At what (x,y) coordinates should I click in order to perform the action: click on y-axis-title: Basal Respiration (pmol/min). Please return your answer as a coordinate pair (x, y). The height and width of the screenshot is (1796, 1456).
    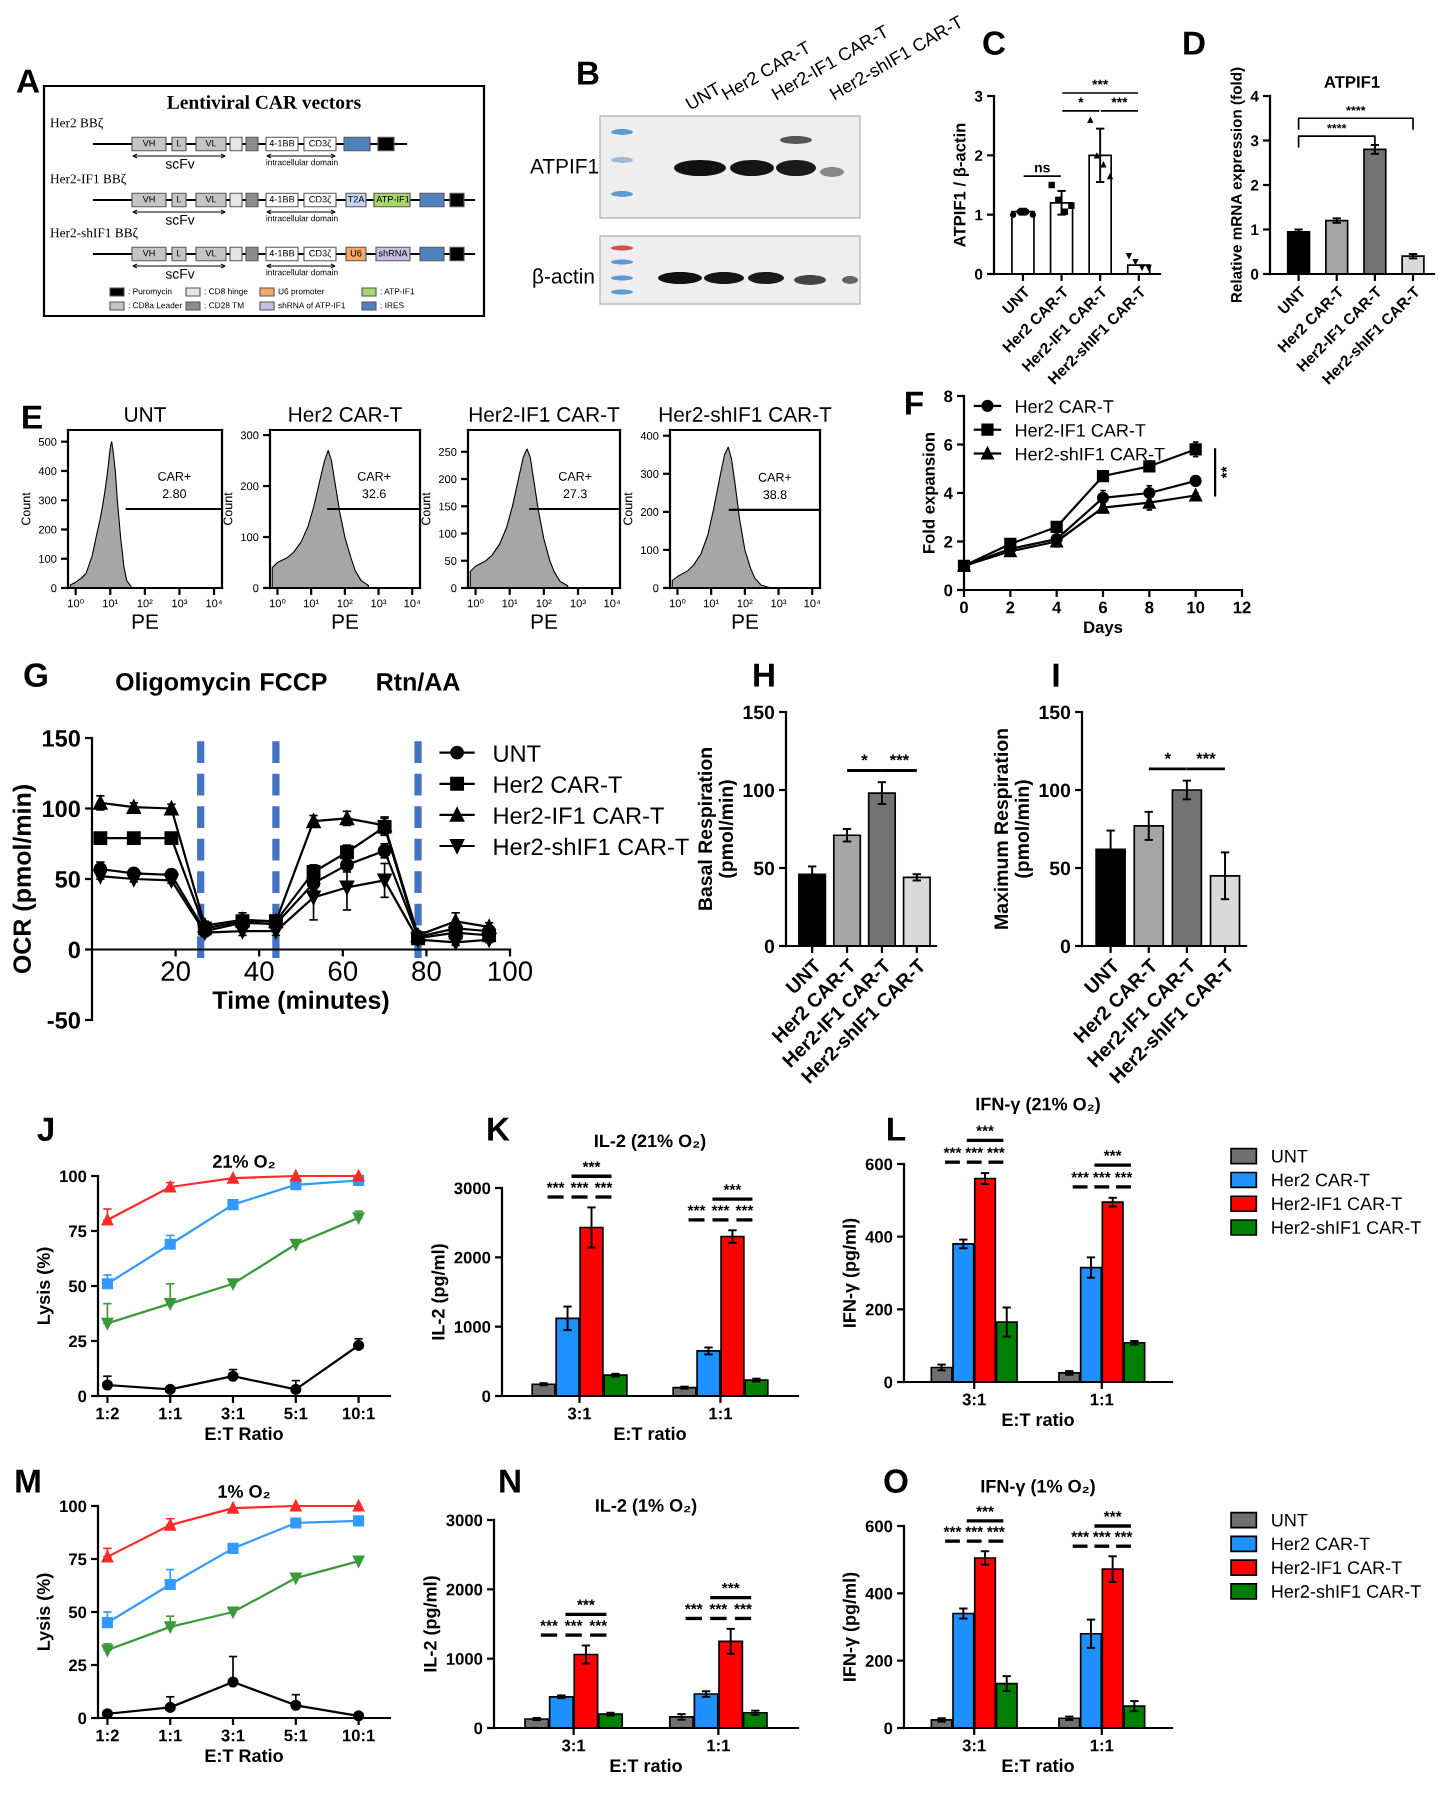
    Looking at the image, I should click on (717, 829).